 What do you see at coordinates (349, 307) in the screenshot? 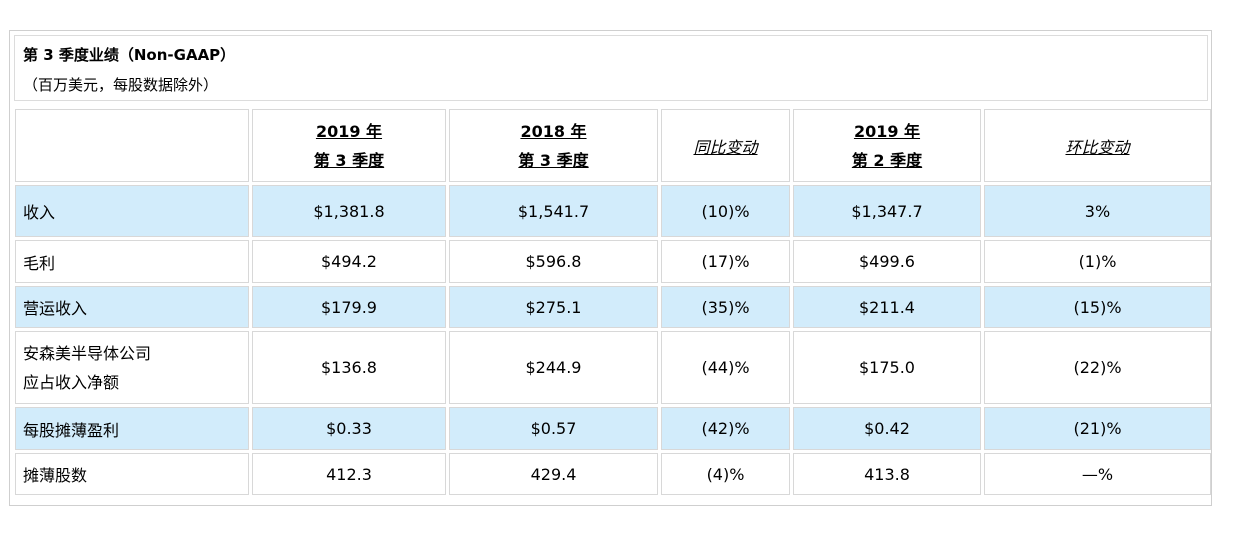
I see `cell-2019-q3: $179.9` at bounding box center [349, 307].